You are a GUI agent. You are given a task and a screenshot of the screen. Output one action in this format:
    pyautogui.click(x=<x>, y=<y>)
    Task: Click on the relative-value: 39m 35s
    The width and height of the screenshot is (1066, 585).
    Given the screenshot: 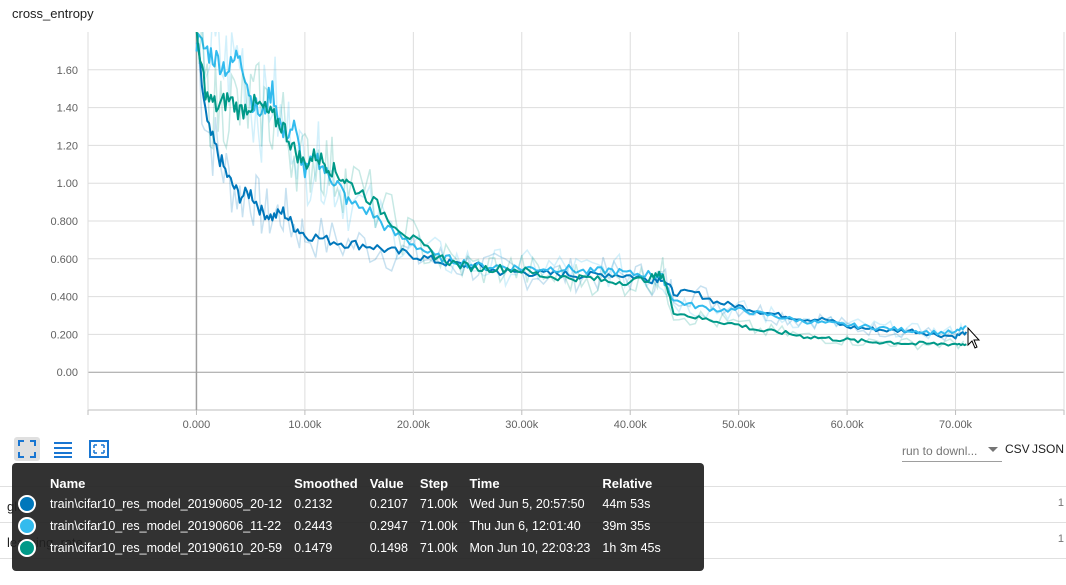 What is the action you would take?
    pyautogui.click(x=626, y=526)
    